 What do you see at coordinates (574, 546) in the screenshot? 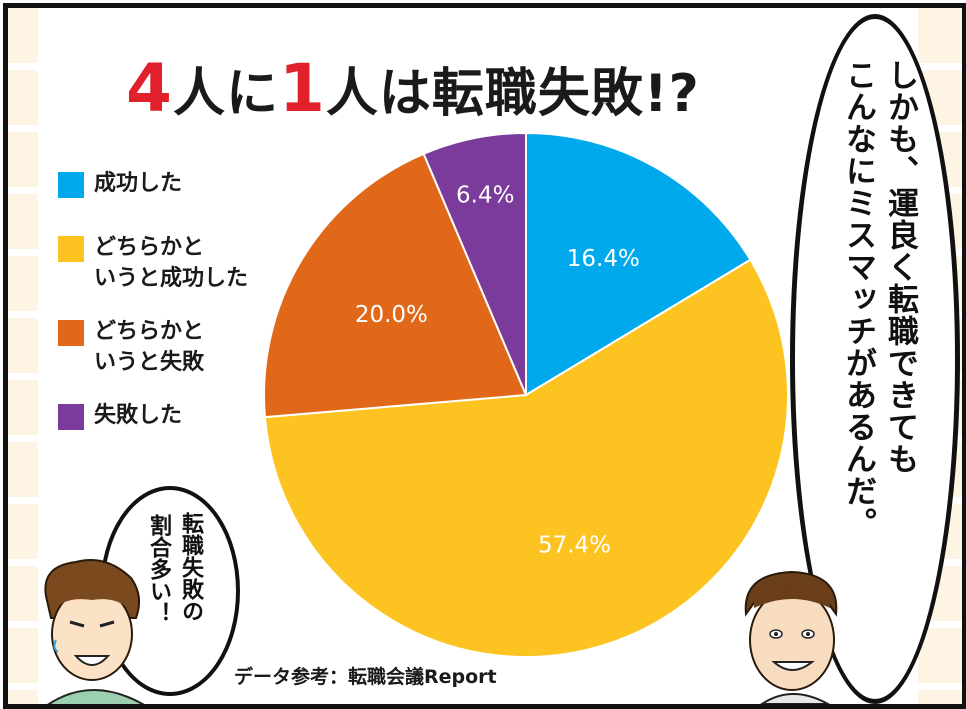
I see `pie-slice-value-label: 57.4%` at bounding box center [574, 546].